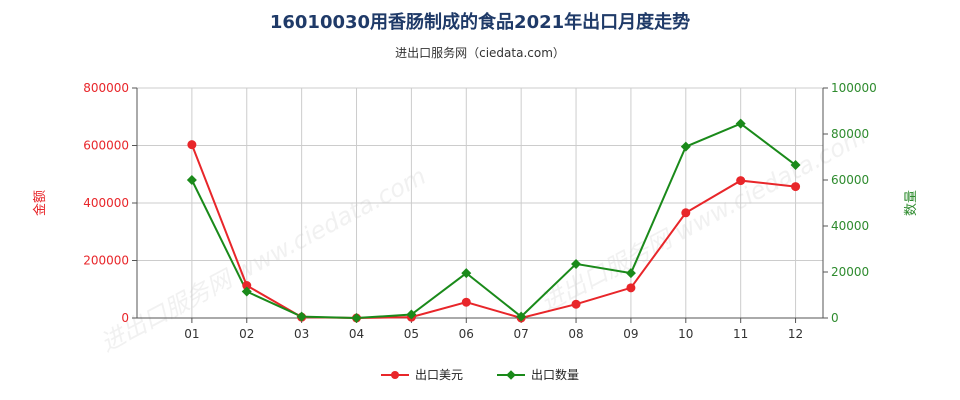  Describe the element at coordinates (40, 203) in the screenshot. I see `left-axis-label: 金额` at that location.